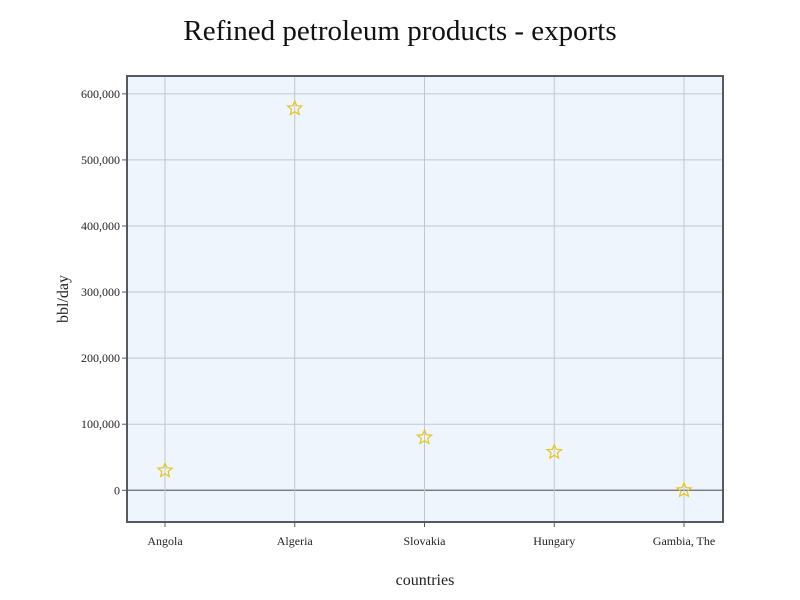 The width and height of the screenshot is (800, 600). Describe the element at coordinates (554, 541) in the screenshot. I see `x-tick-label: Hungary` at that location.